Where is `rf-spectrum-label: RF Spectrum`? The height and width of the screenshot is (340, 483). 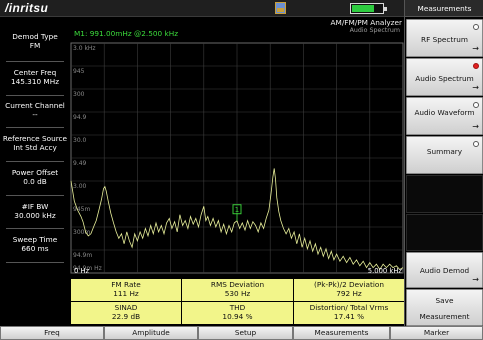 rf-spectrum-label: RF Spectrum is located at coordinates (444, 39).